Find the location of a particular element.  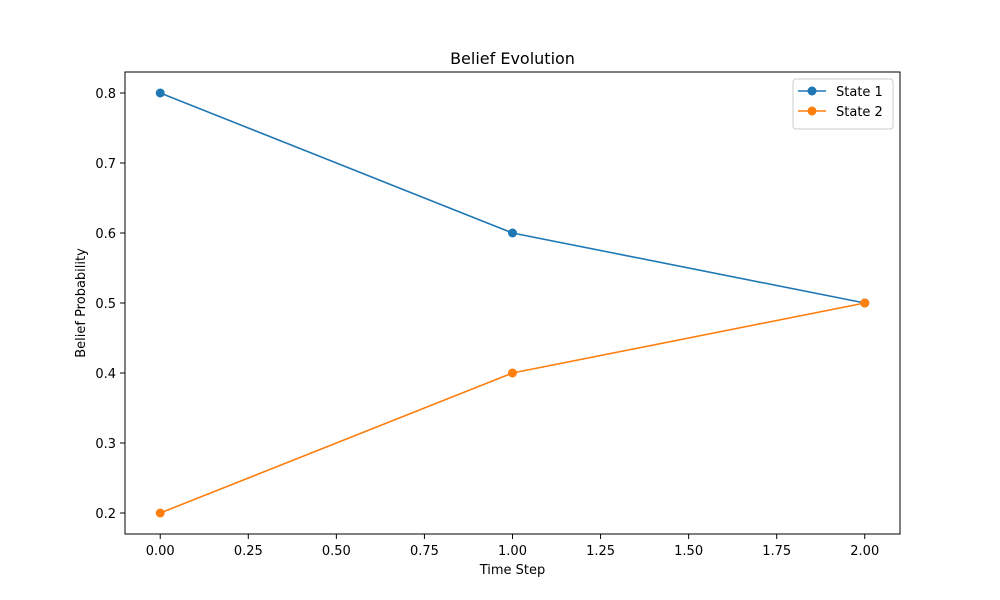

legend: State 1 State 2 is located at coordinates (843, 104).